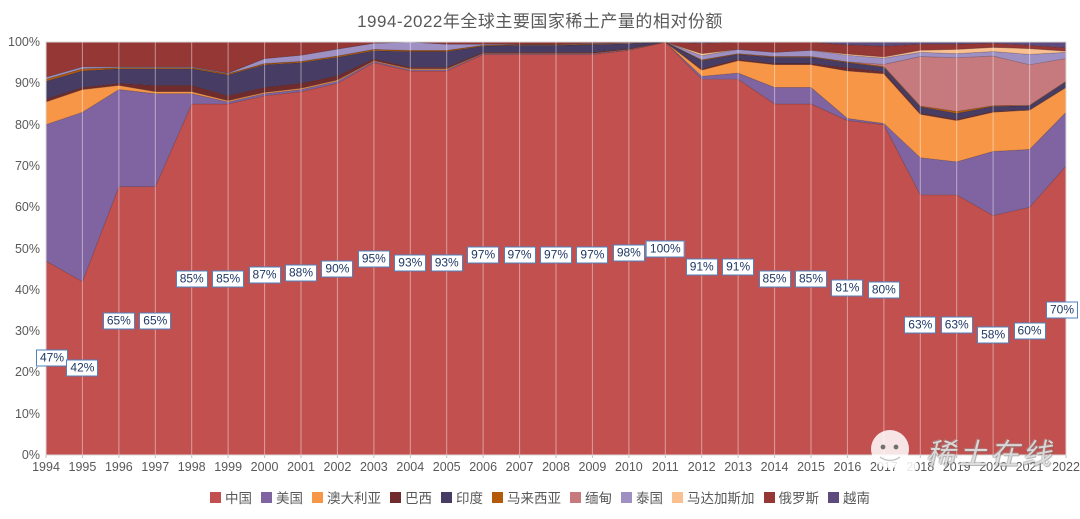  What do you see at coordinates (238, 498) in the screenshot?
I see `legend-label-china: 中国` at bounding box center [238, 498].